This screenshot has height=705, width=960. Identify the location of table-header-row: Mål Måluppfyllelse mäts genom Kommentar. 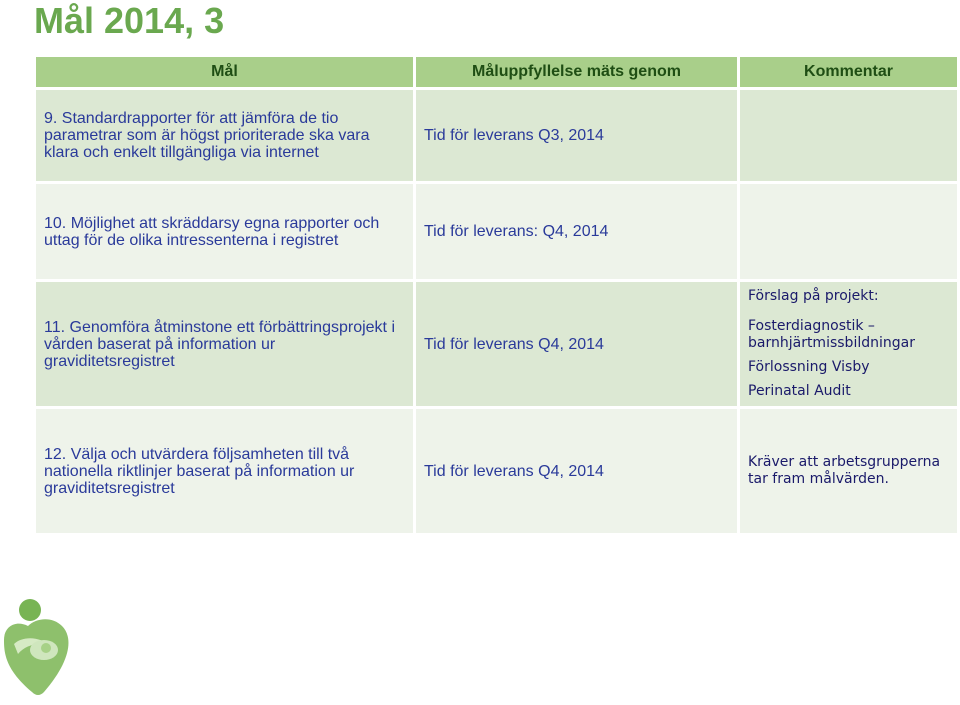
(496, 72).